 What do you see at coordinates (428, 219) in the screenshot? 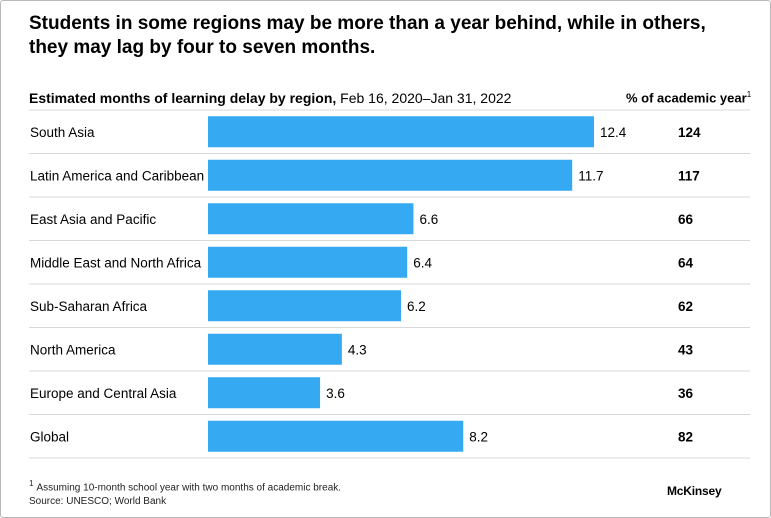
I see `value-label: 6.6` at bounding box center [428, 219].